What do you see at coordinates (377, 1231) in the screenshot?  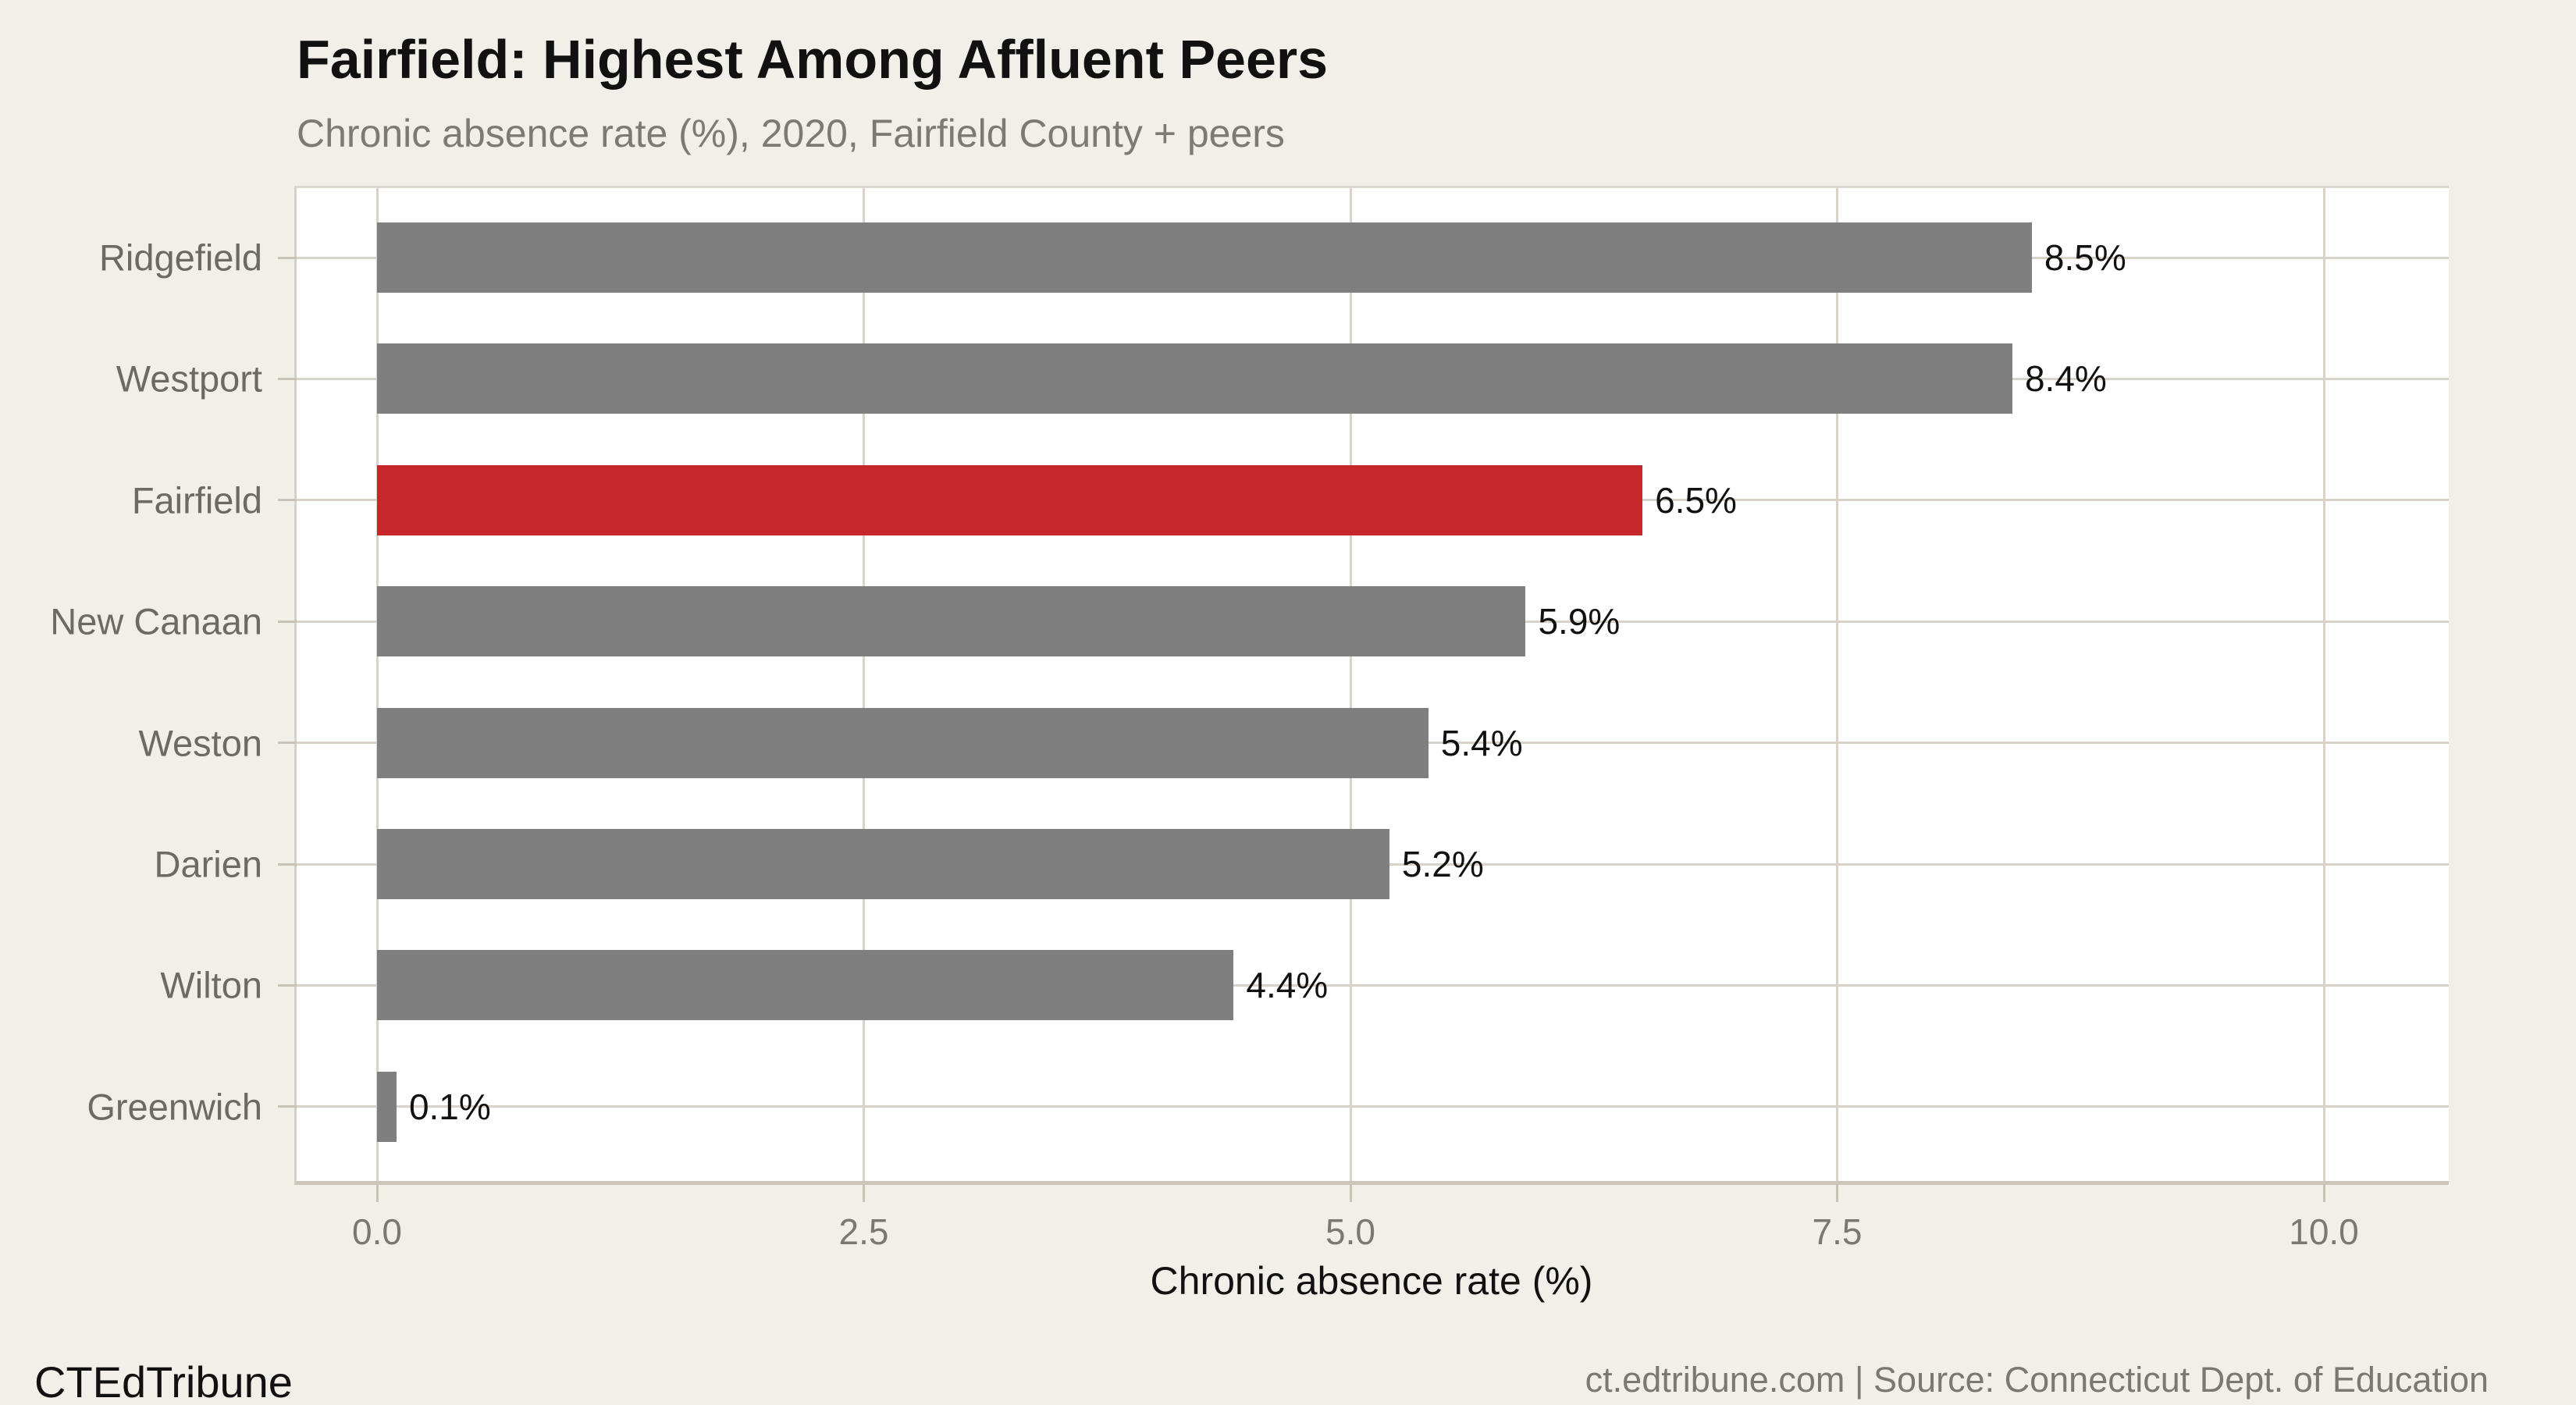 I see `x-tick-label: 0.0` at bounding box center [377, 1231].